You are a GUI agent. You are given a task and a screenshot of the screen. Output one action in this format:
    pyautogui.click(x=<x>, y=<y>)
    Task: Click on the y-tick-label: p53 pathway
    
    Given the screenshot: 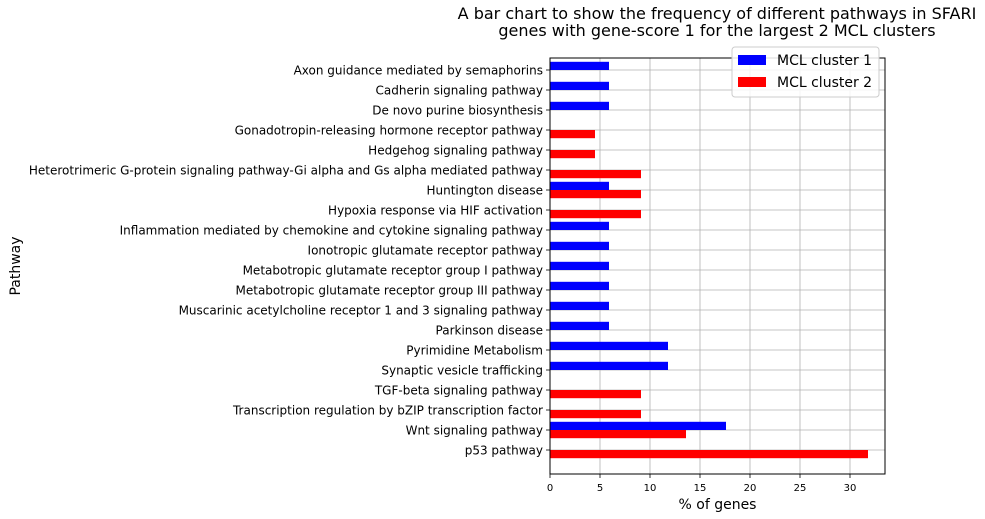 What is the action you would take?
    pyautogui.click(x=504, y=451)
    